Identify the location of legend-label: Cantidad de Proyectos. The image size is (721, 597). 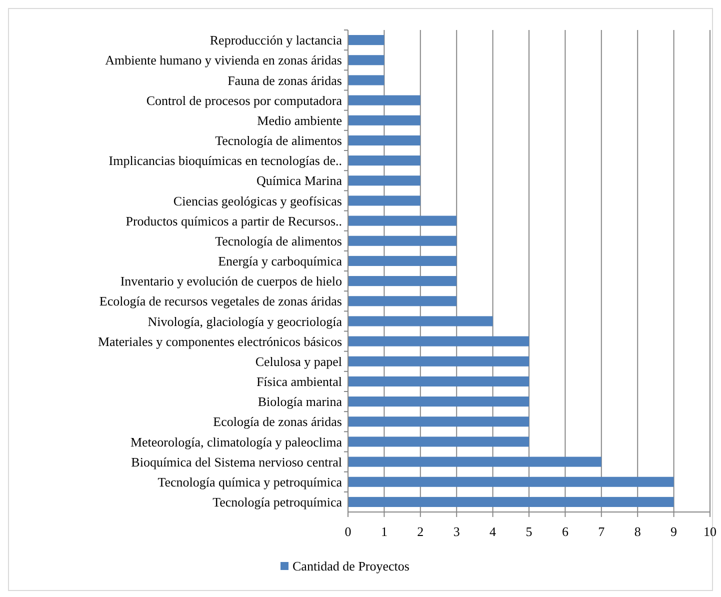
(351, 566).